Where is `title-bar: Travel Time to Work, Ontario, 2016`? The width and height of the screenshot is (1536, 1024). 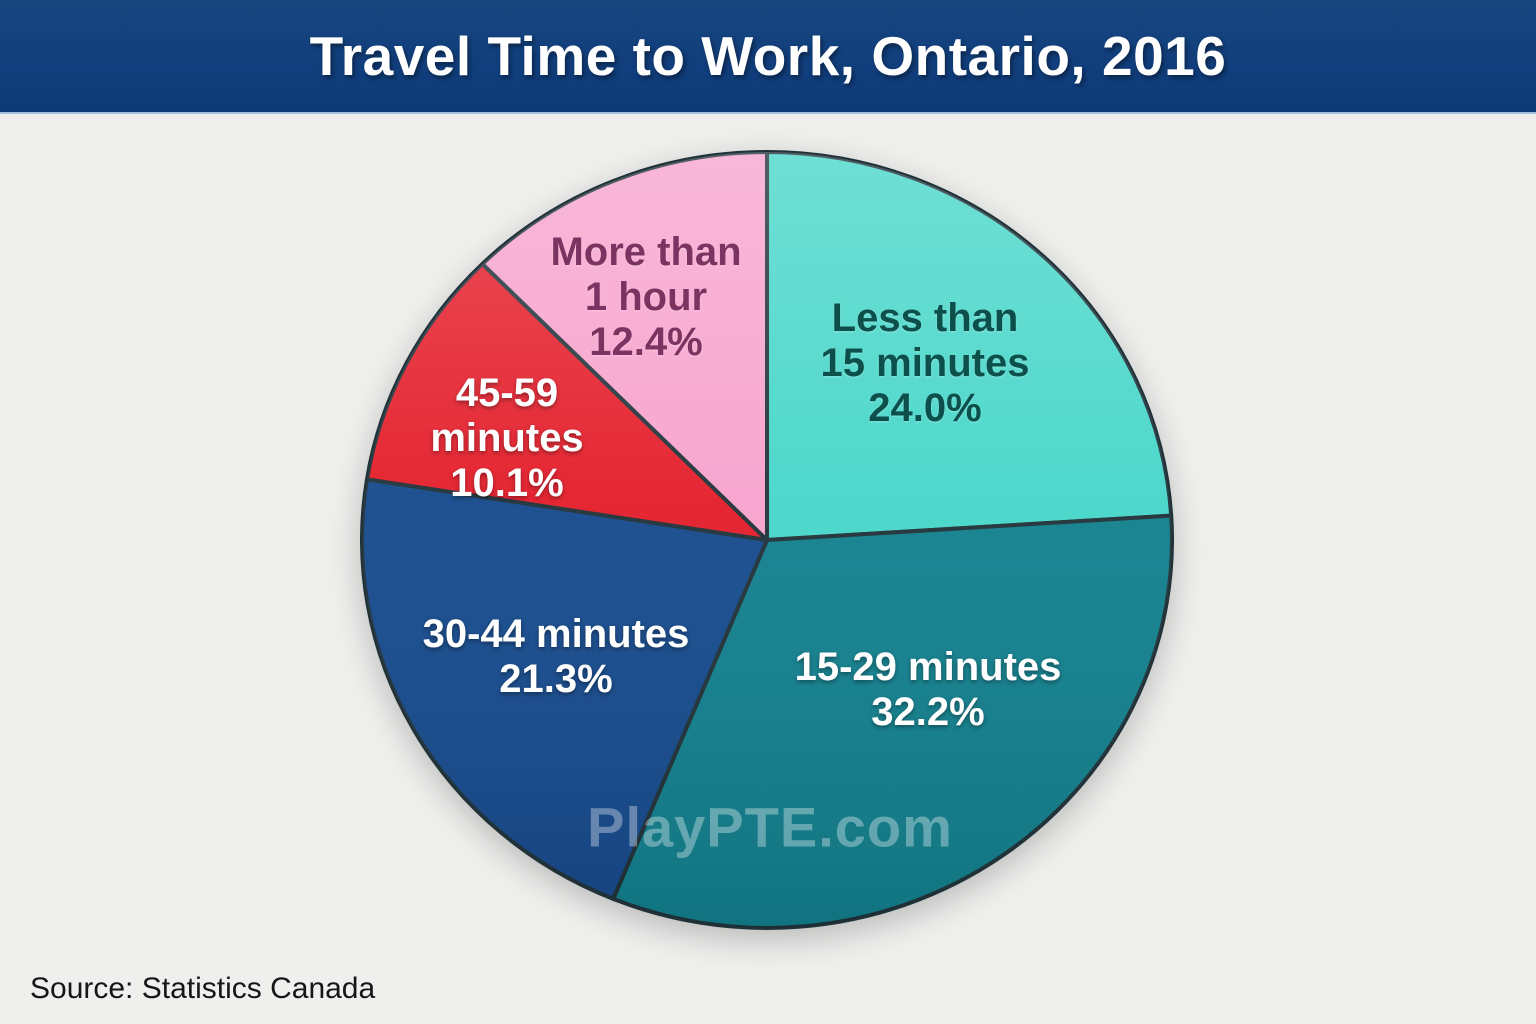
title-bar: Travel Time to Work, Ontario, 2016 is located at coordinates (768, 56).